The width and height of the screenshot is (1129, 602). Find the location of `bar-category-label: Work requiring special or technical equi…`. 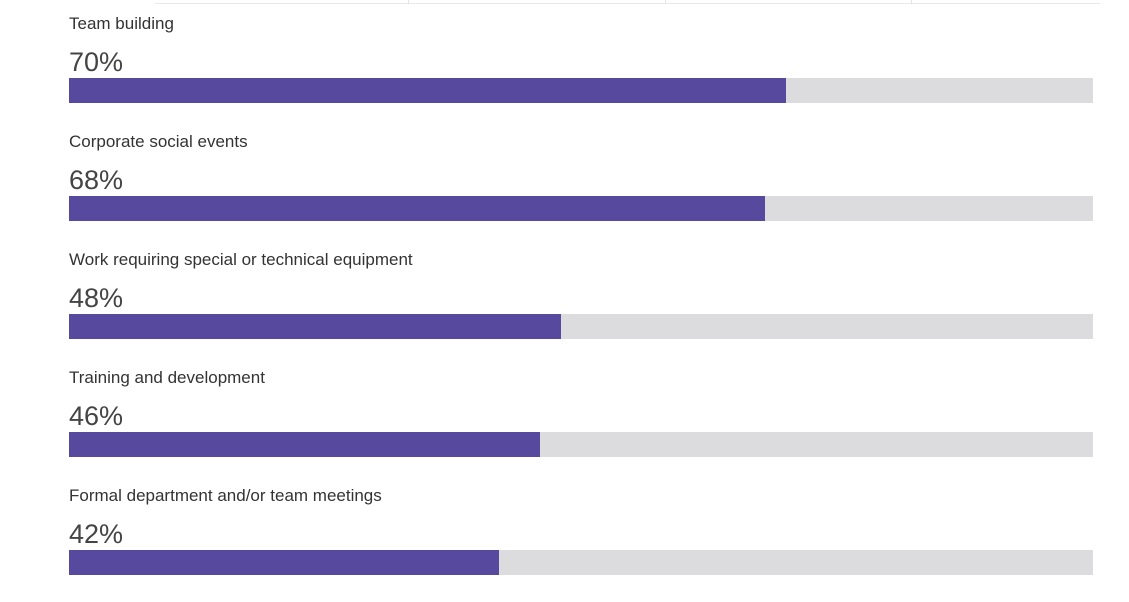

bar-category-label: Work requiring special or technical equi… is located at coordinates (241, 259).